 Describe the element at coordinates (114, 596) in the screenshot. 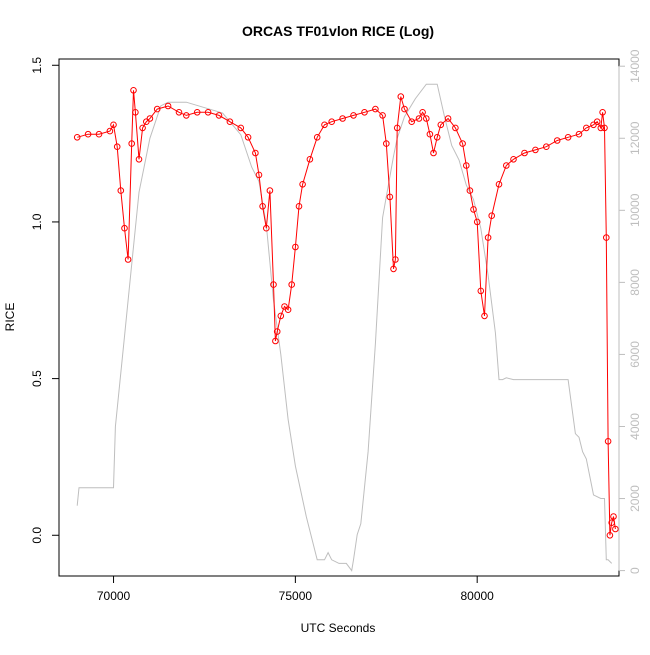

I see `x-tick-label: 70000` at that location.